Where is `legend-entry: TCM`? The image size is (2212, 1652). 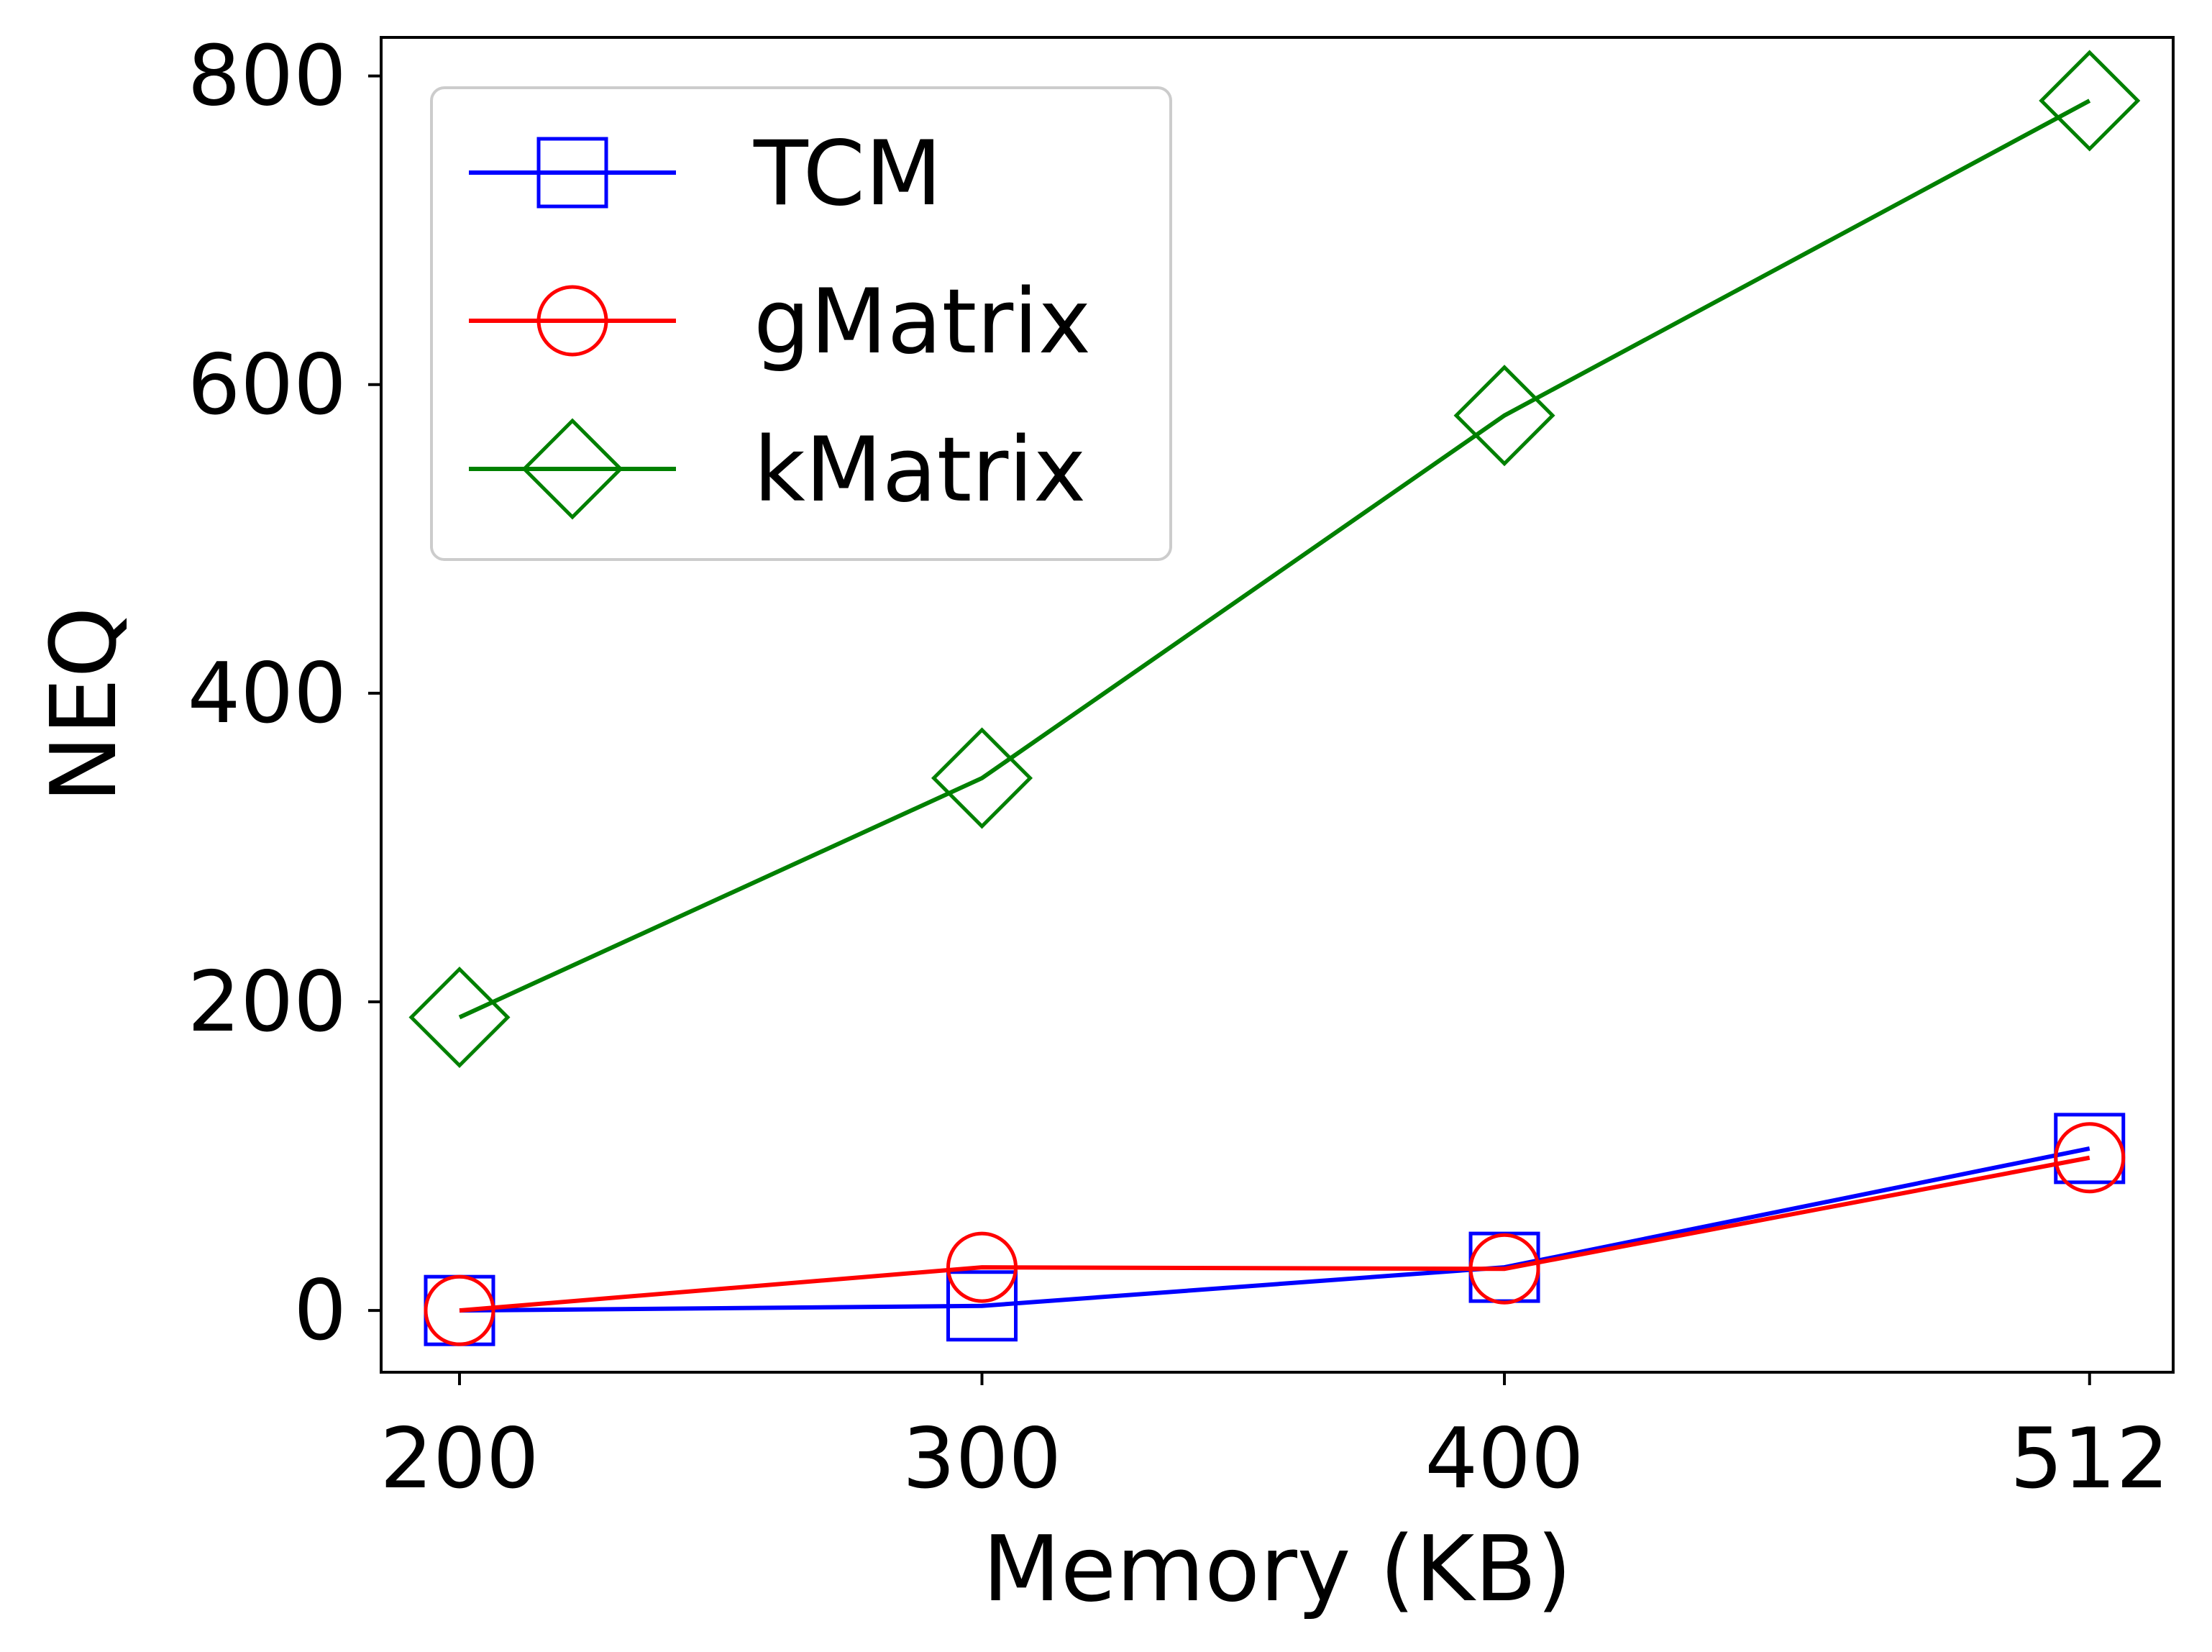
legend-entry: TCM is located at coordinates (705, 174).